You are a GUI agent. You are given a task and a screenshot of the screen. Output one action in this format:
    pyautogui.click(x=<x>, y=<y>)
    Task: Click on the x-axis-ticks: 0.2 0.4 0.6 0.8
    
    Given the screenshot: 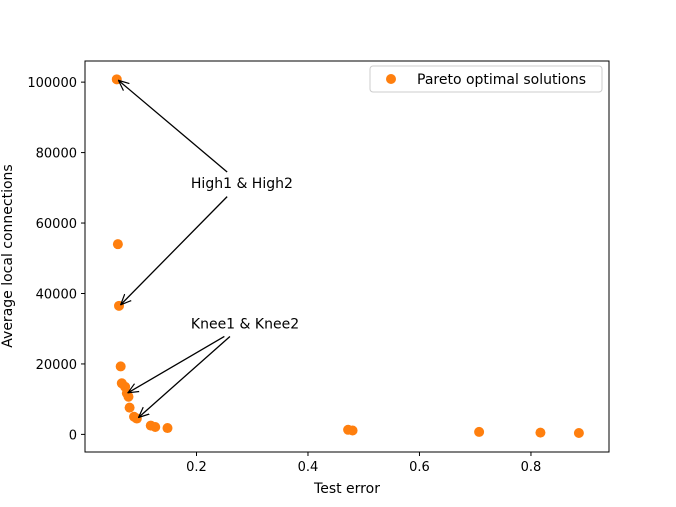 What is the action you would take?
    pyautogui.click(x=363, y=463)
    